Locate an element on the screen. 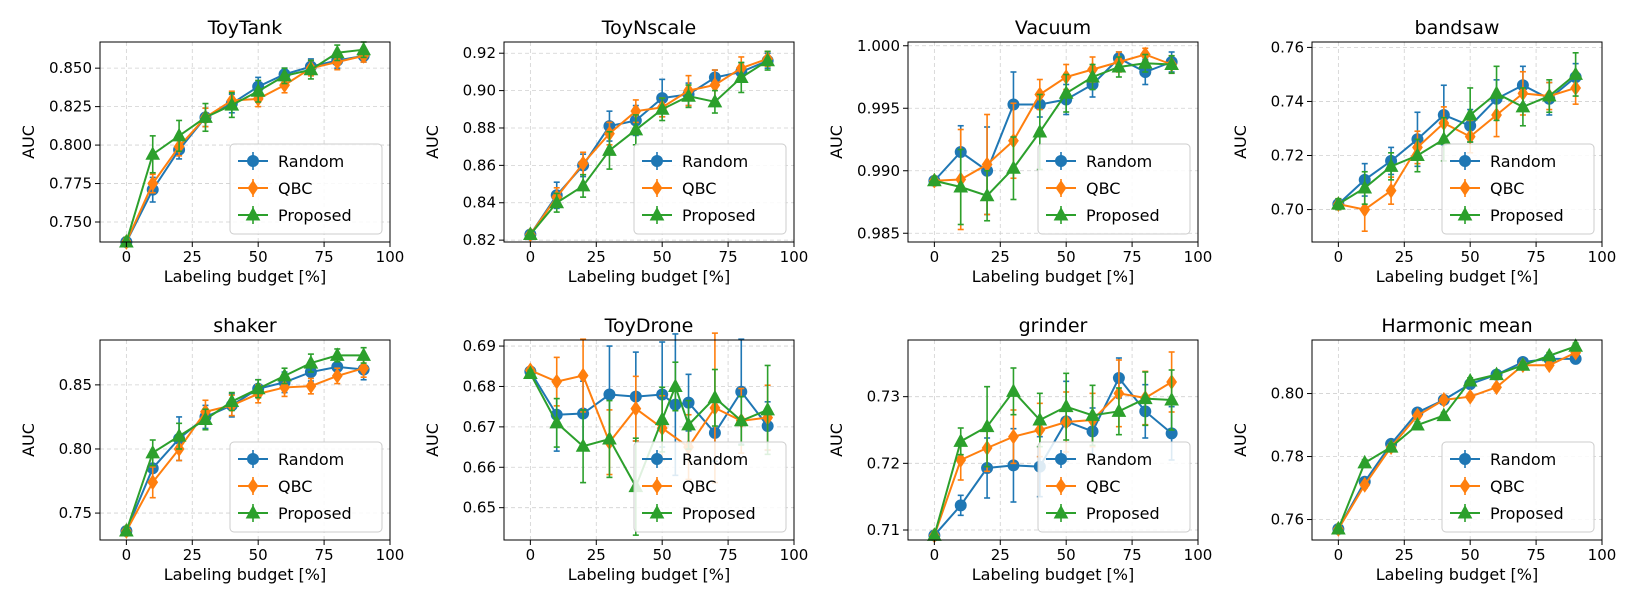 The height and width of the screenshot is (610, 1627). y-tick-label: 0.825 is located at coordinates (70, 107).